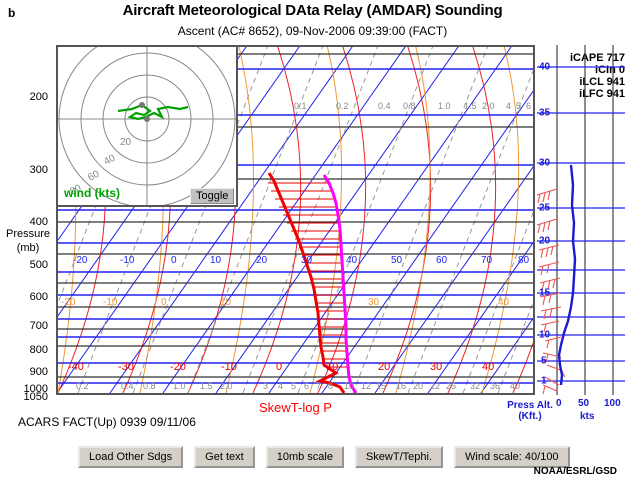 The width and height of the screenshot is (625, 480). What do you see at coordinates (38, 297) in the screenshot?
I see `pressure-tick: 600` at bounding box center [38, 297].